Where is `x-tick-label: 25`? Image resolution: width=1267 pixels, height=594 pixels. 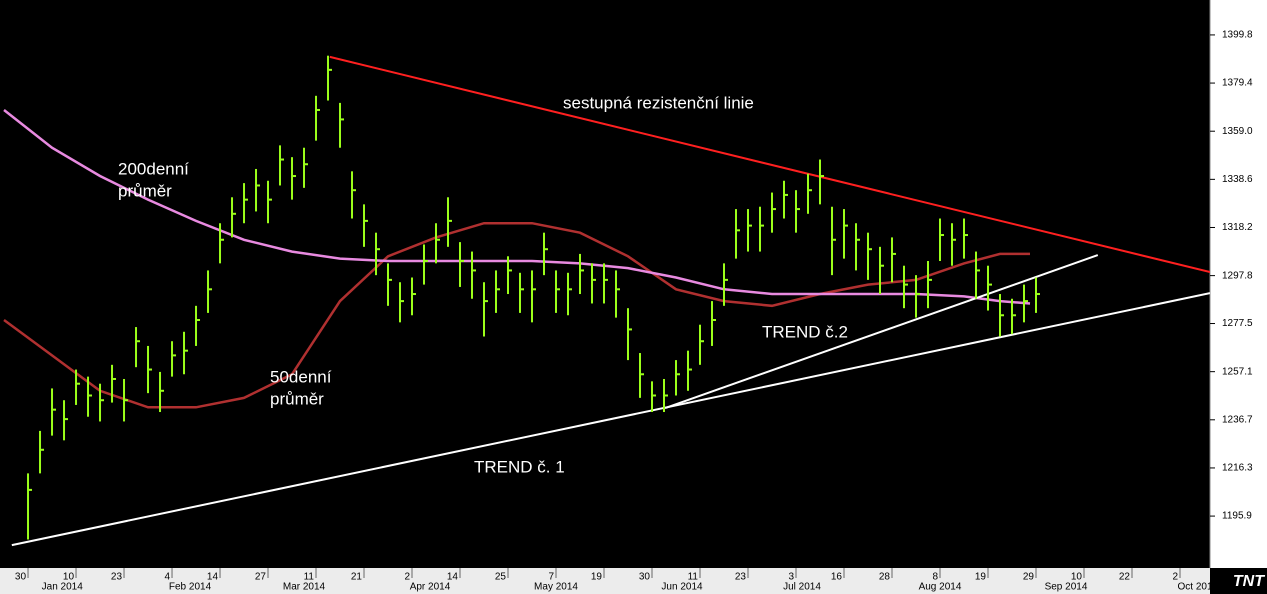 x-tick-label: 25 is located at coordinates (501, 577).